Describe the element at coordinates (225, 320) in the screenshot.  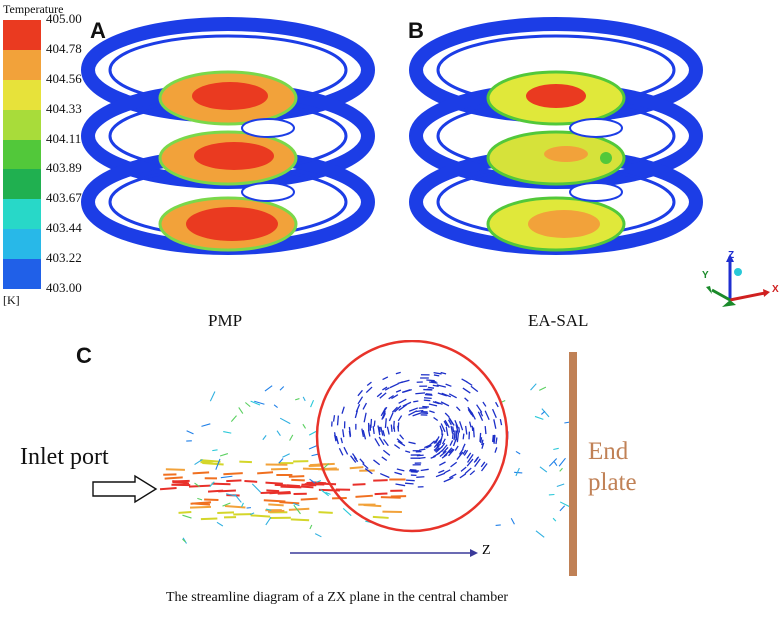
I see `pmp-label: PMP` at that location.